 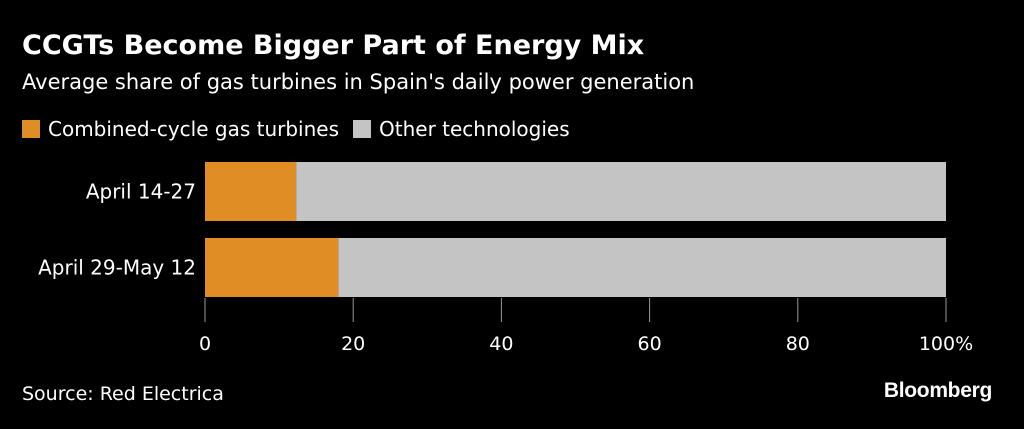 I want to click on legend-label-ccgt: Combined-cycle gas turbines, so click(x=193, y=129).